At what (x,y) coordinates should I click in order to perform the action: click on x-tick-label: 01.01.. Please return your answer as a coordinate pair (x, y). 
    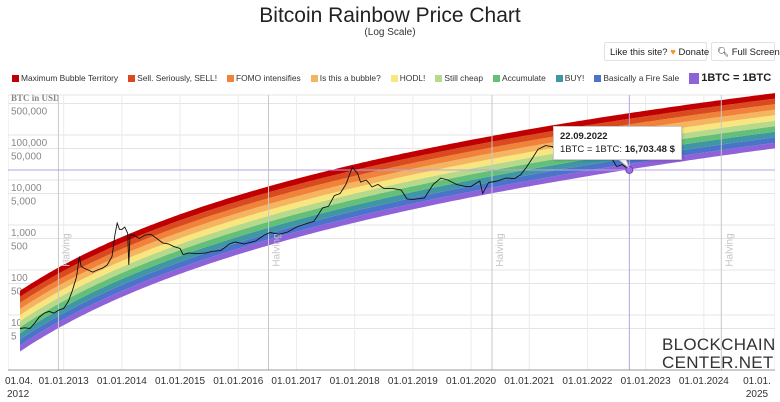
    Looking at the image, I should click on (757, 381).